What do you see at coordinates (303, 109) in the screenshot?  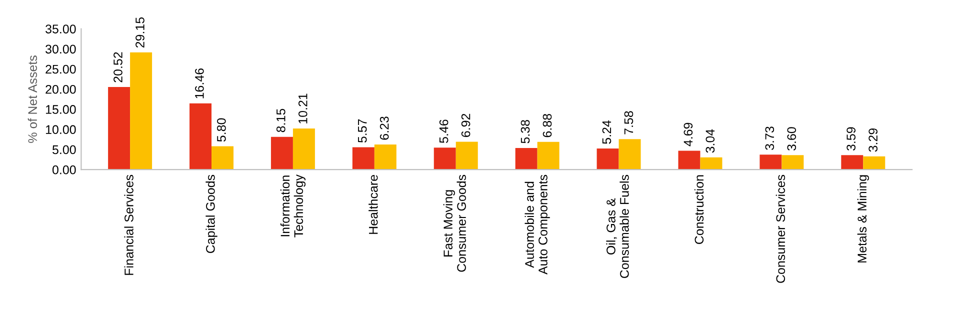 I see `data-label: 10.21` at bounding box center [303, 109].